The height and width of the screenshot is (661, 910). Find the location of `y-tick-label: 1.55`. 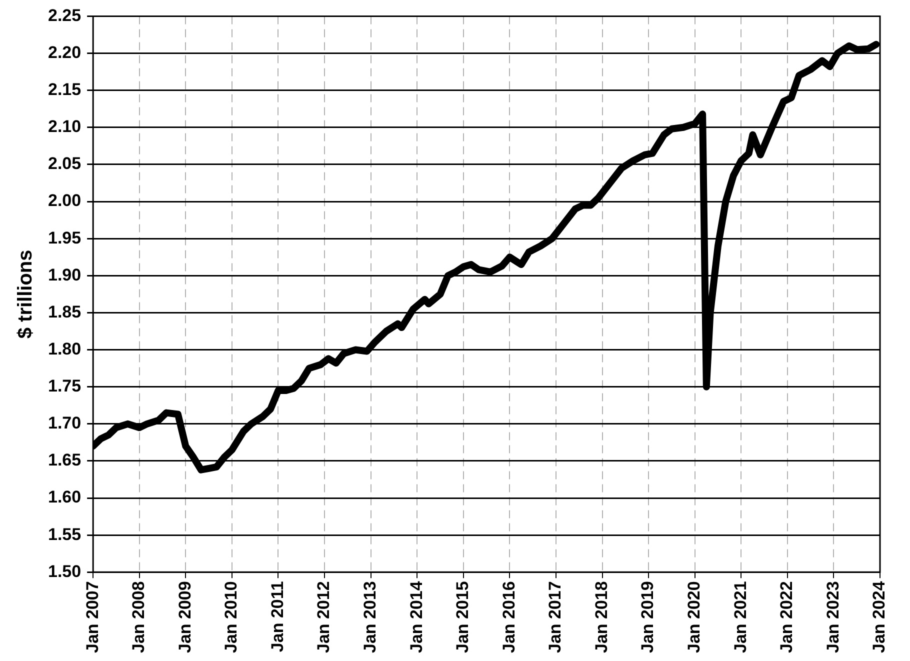

y-tick-label: 1.55 is located at coordinates (65, 534).